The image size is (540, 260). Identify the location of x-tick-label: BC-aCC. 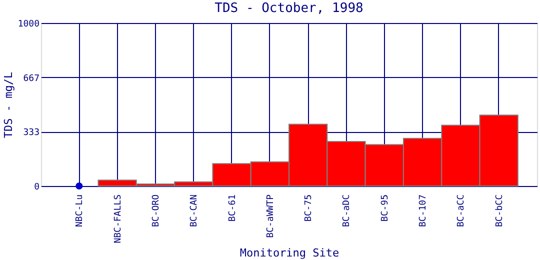
(461, 211).